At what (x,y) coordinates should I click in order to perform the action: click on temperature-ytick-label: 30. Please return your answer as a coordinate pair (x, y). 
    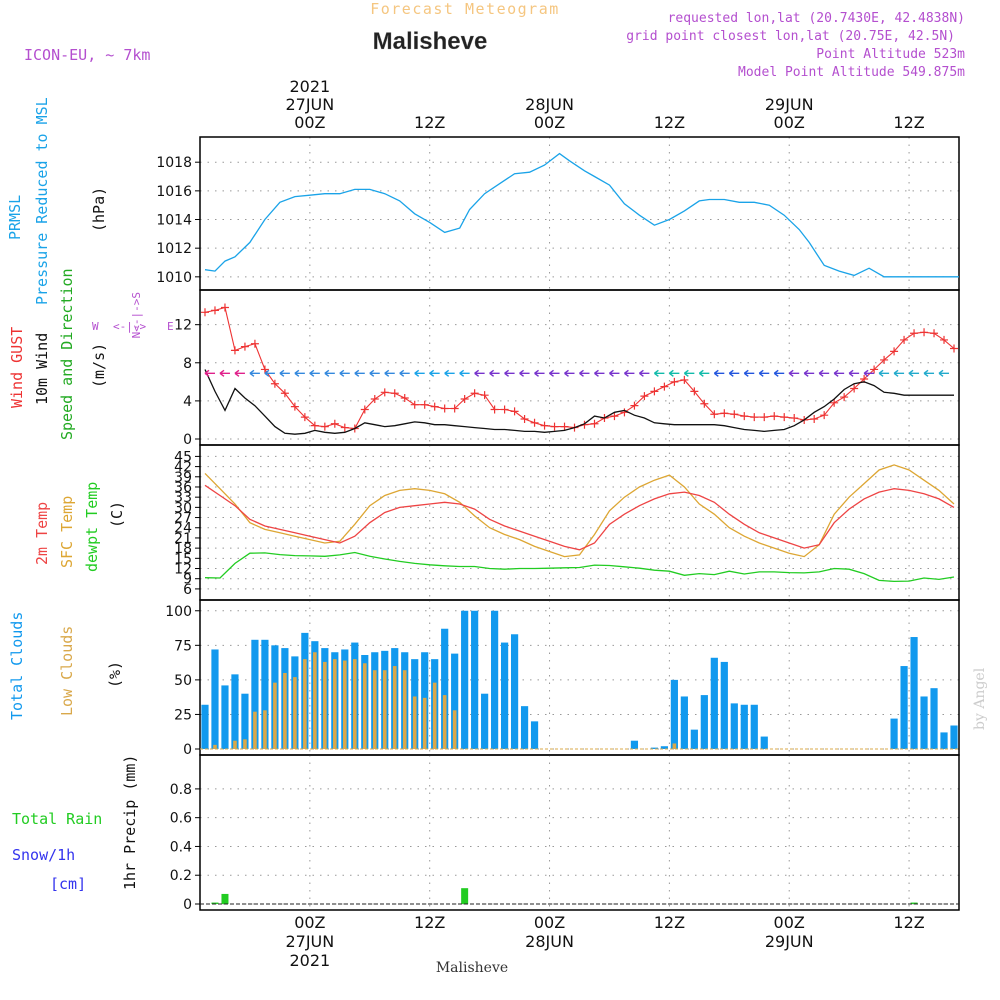
    Looking at the image, I should click on (183, 508).